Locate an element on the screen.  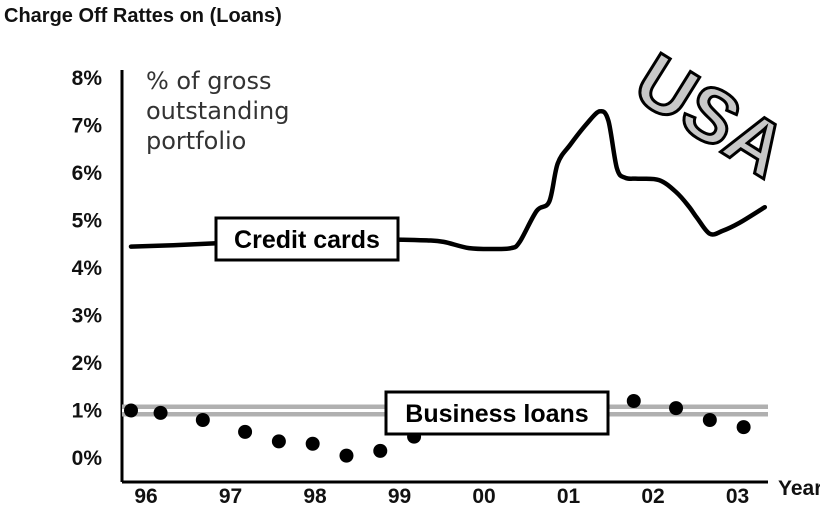
y-tick-label: 0% is located at coordinates (87, 458).